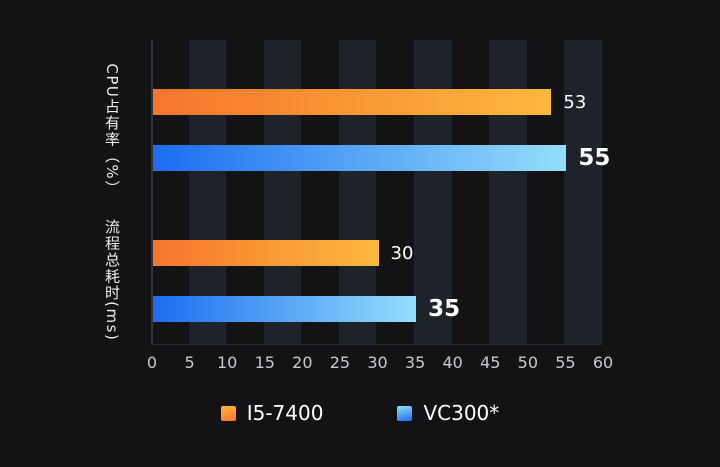 The width and height of the screenshot is (720, 467). I want to click on x-tick-60: 60, so click(603, 362).